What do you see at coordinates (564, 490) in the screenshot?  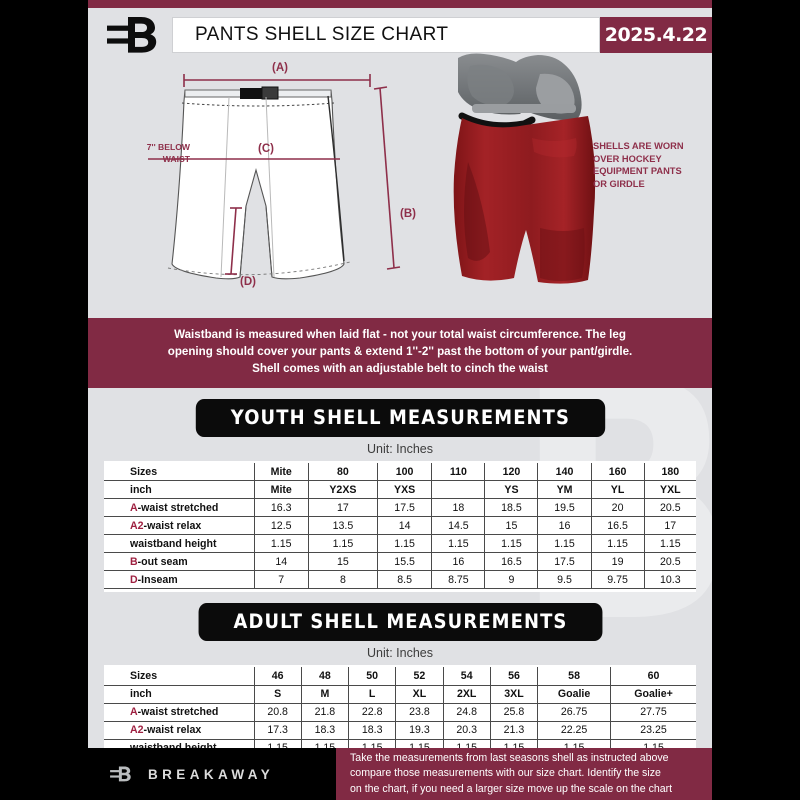 I see `table-cell: YM` at bounding box center [564, 490].